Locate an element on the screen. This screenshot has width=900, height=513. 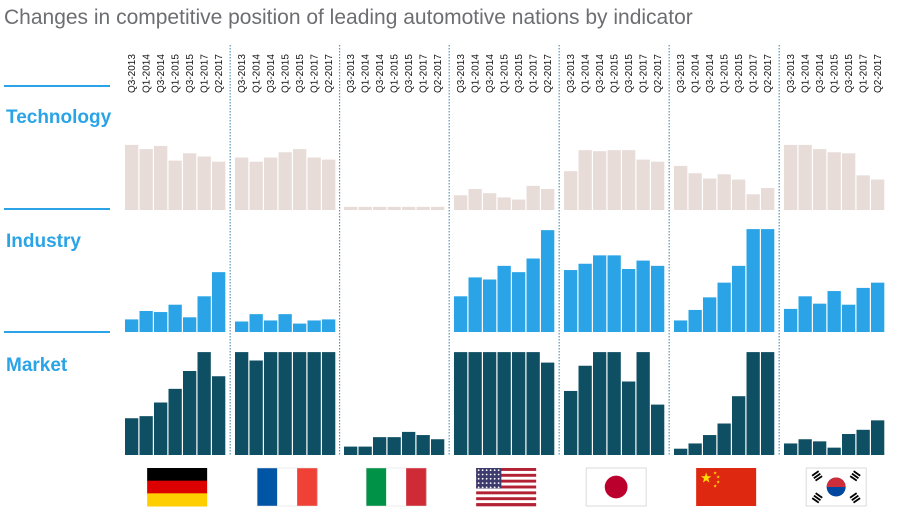
bar-industry-france-q1-2017 is located at coordinates (314, 326).